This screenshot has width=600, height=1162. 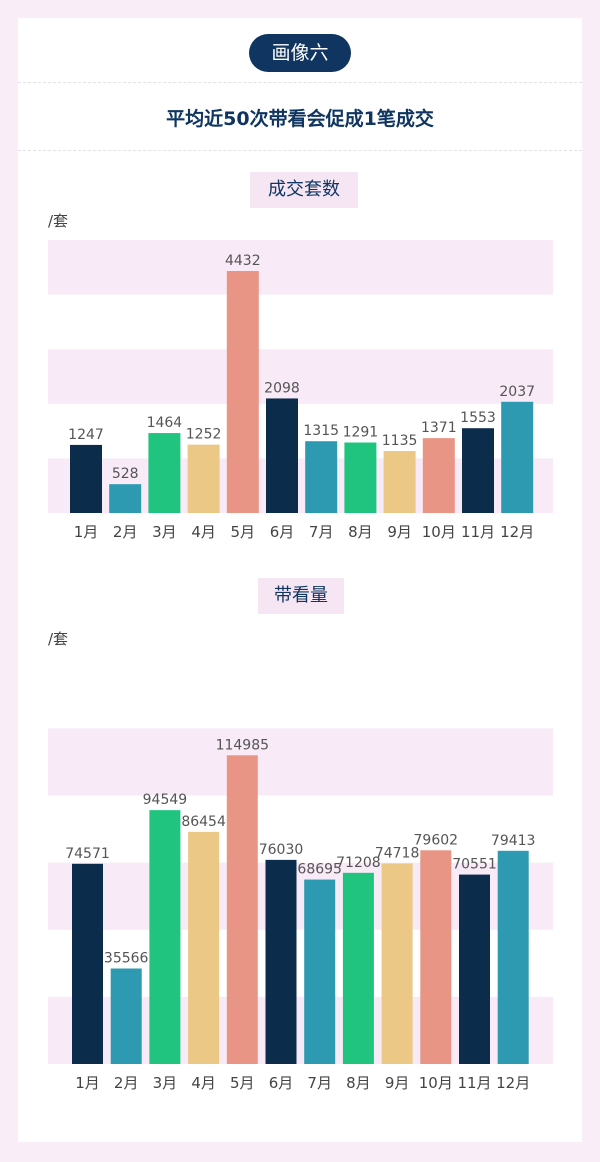 What do you see at coordinates (436, 840) in the screenshot?
I see `data-label: 79602` at bounding box center [436, 840].